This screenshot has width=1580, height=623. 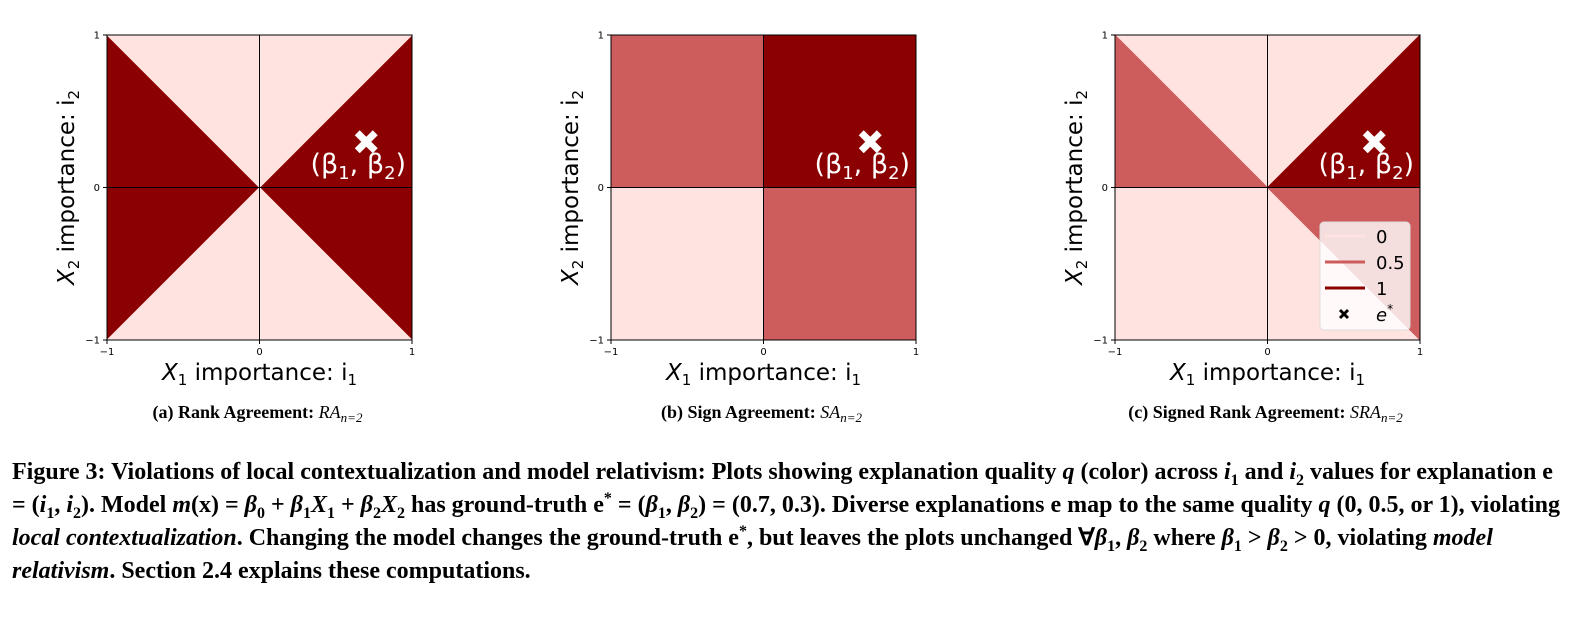 I want to click on subcaption-math: SRA, so click(x=1366, y=412).